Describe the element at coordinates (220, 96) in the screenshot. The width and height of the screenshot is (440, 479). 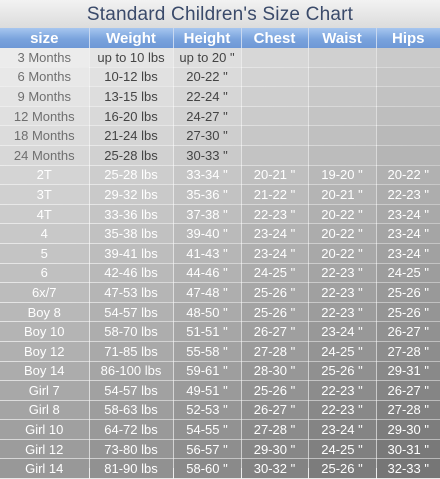
I see `table-row: 9 Months 13-15 lbs 22-24 "` at that location.